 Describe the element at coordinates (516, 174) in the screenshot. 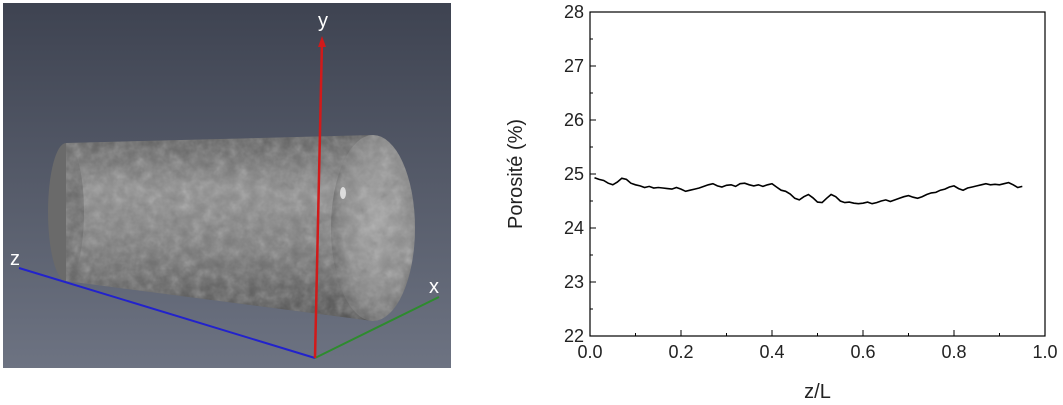

I see `y-axis-title: Porosité (%)` at that location.